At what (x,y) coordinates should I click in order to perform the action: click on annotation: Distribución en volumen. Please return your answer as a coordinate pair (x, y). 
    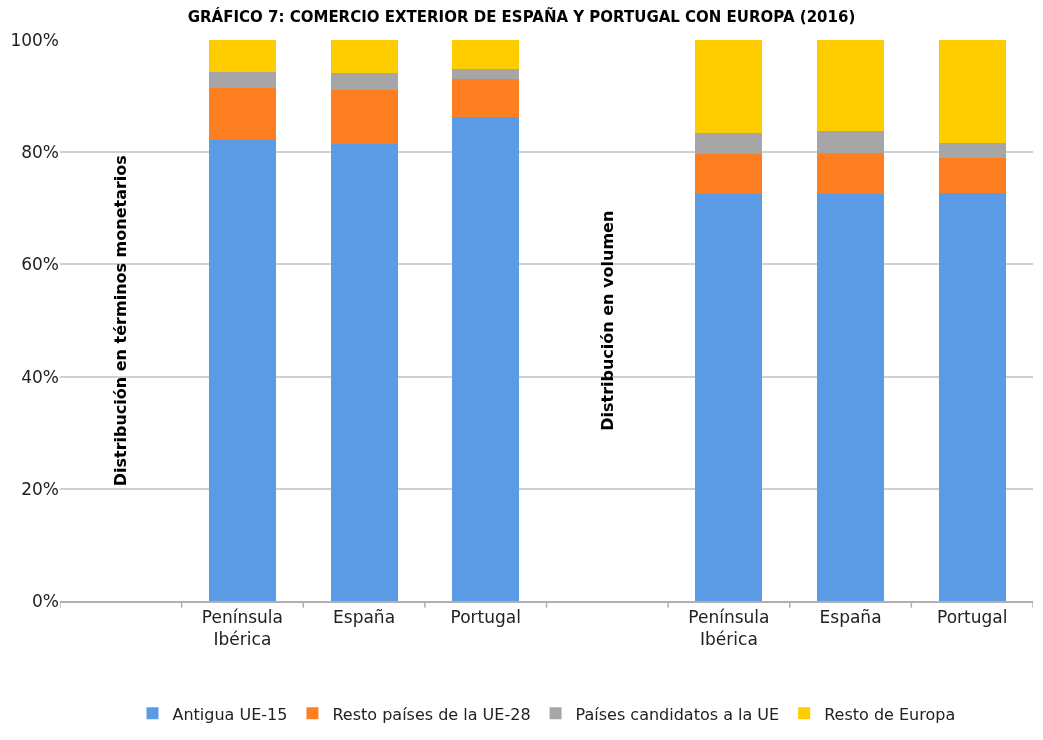
    Looking at the image, I should click on (607, 320).